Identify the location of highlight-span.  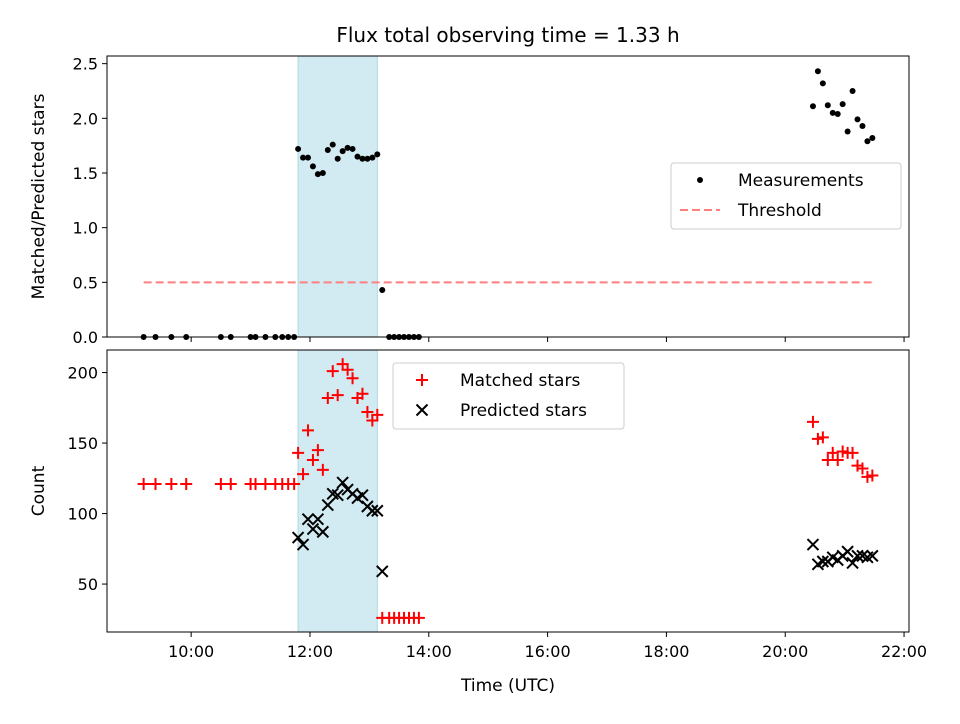
(337, 196).